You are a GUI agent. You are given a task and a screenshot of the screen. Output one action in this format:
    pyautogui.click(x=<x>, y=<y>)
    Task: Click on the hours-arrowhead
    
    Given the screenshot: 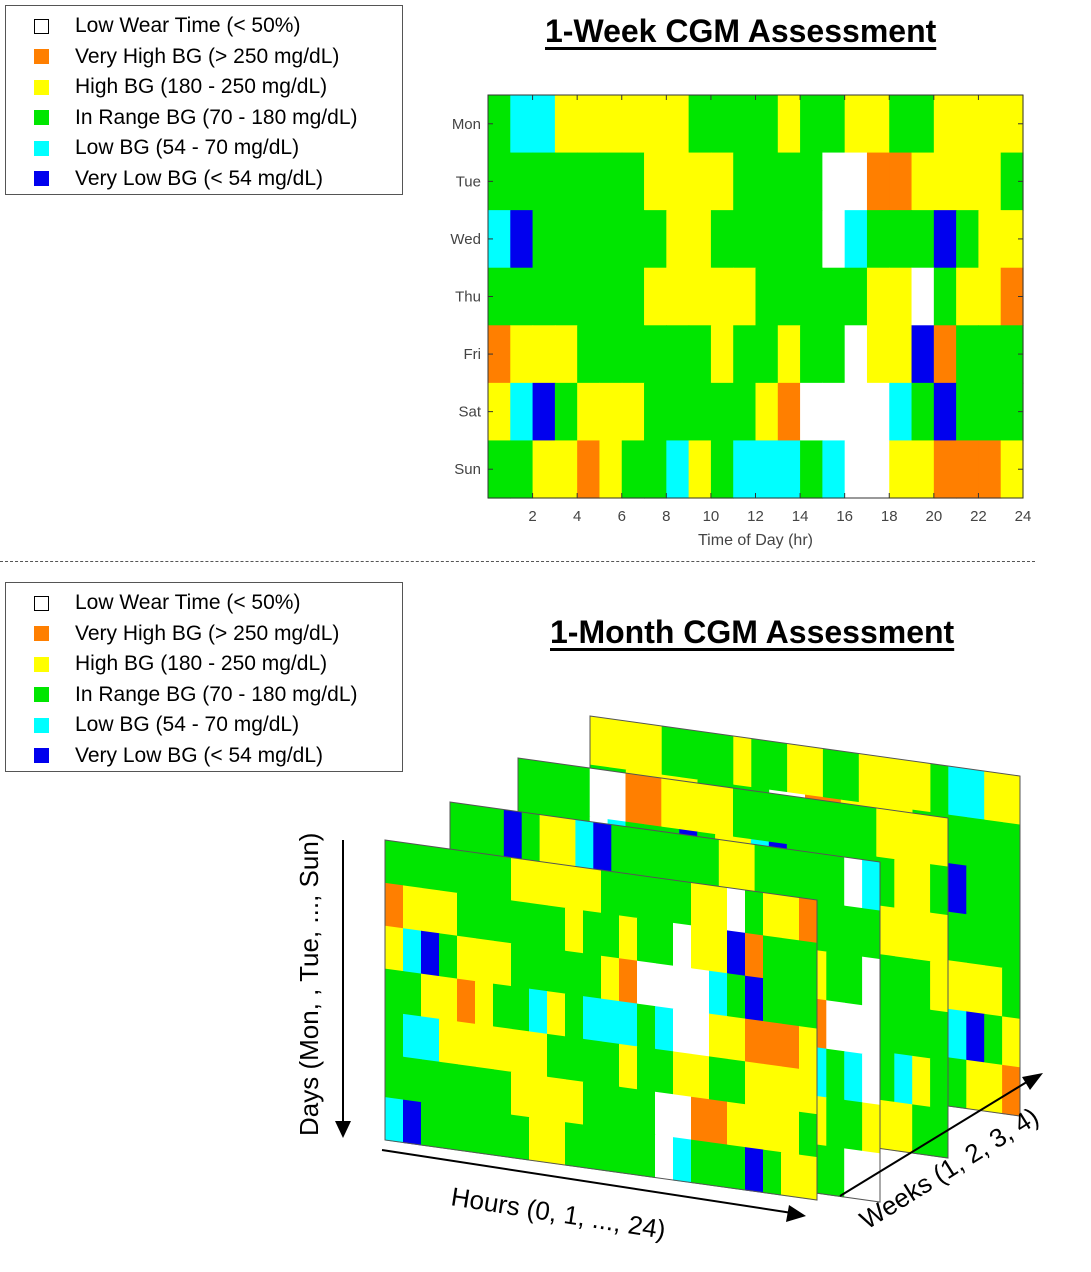 What is the action you would take?
    pyautogui.click(x=796, y=1213)
    